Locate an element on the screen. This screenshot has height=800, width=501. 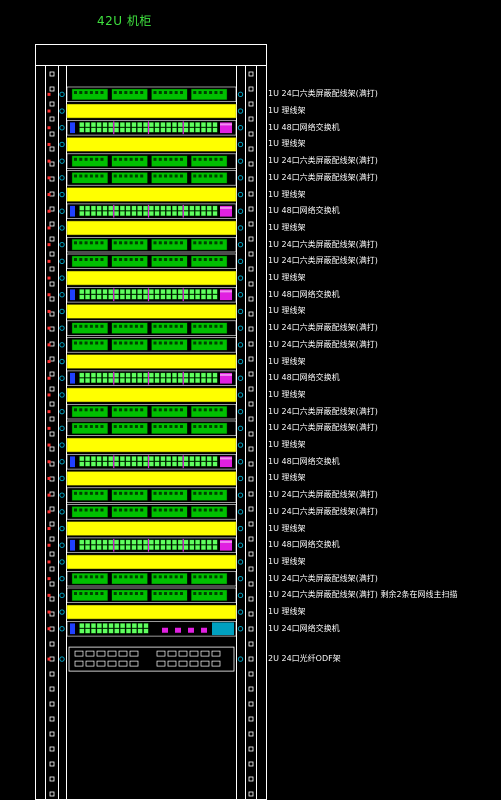
odf-port is located at coordinates (79, 653).